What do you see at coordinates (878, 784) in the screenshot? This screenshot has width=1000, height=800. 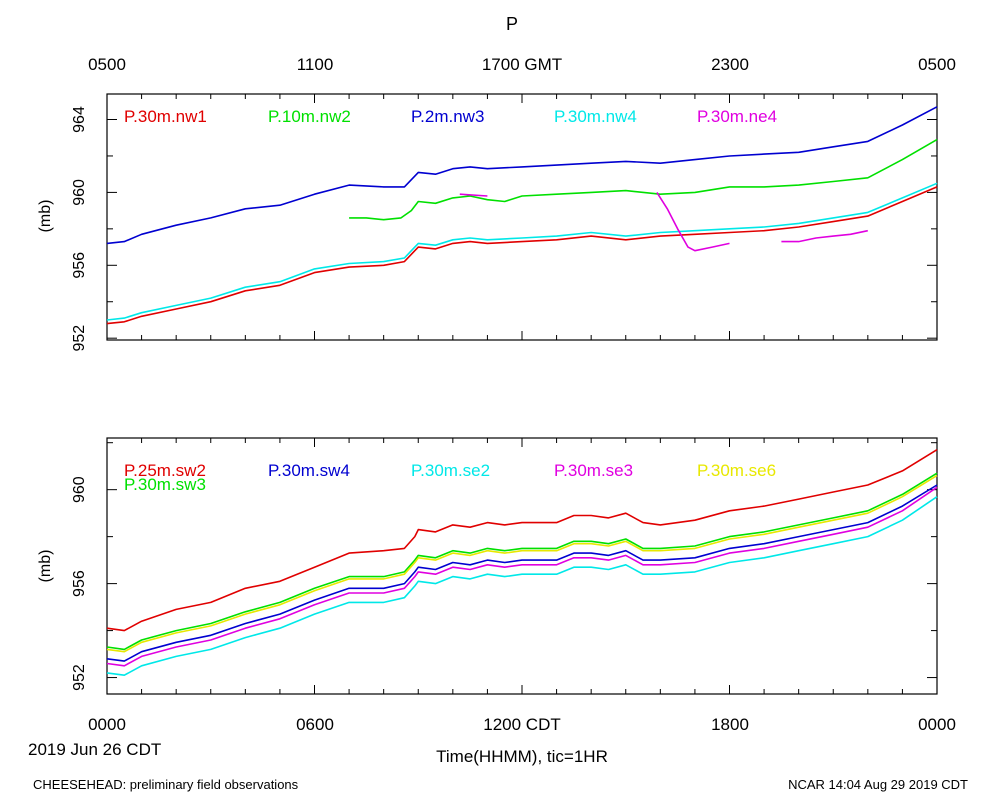 I see `footer-right: NCAR 14:04 Aug 29 2019 CDT` at bounding box center [878, 784].